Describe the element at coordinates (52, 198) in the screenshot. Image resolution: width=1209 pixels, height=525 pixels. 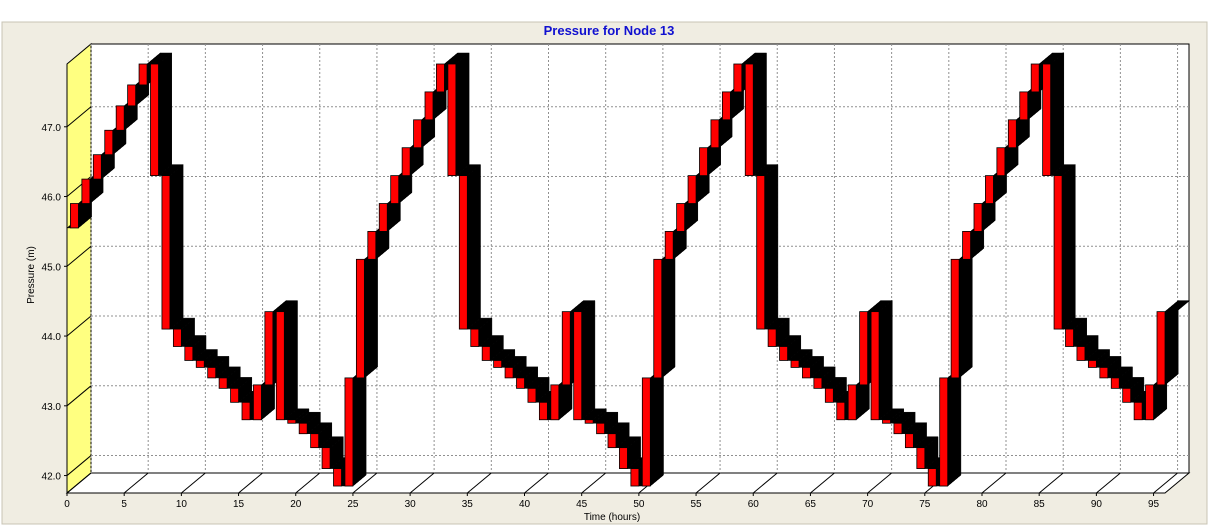
I see `y-tick-label: 46.0` at that location.